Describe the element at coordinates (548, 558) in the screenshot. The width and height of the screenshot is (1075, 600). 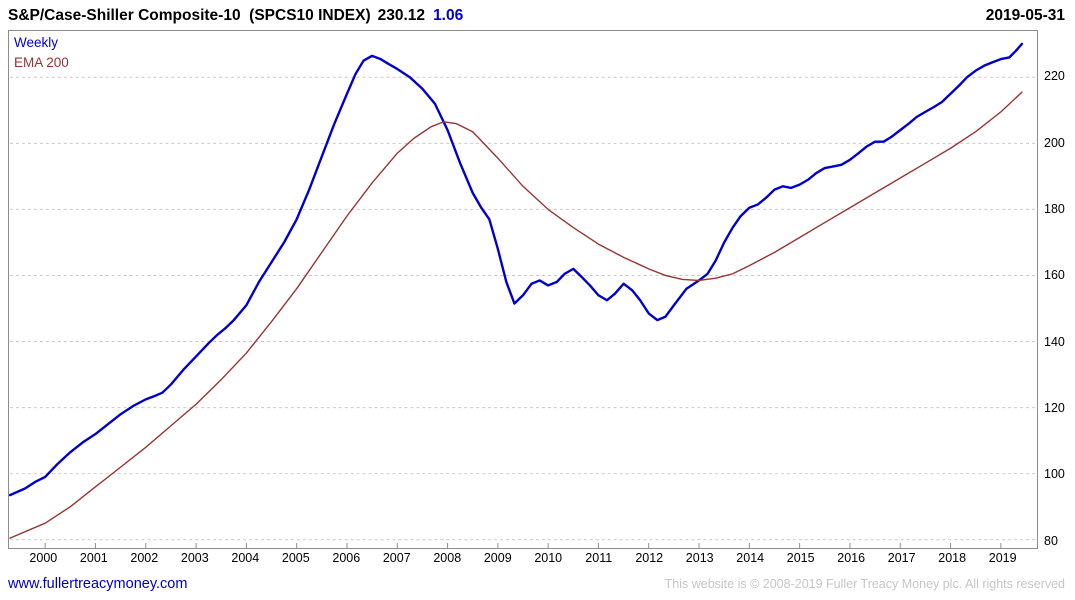
I see `x-tick-label: 2010` at that location.